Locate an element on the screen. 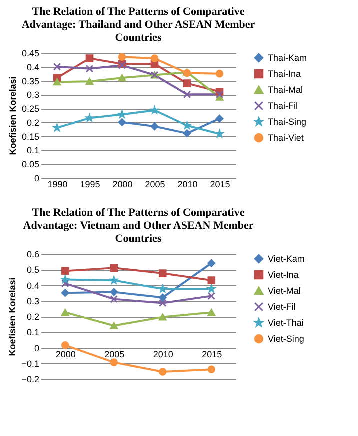 Image resolution: width=358 pixels, height=436 pixels. legend-label: Thai-Ina is located at coordinates (285, 74).